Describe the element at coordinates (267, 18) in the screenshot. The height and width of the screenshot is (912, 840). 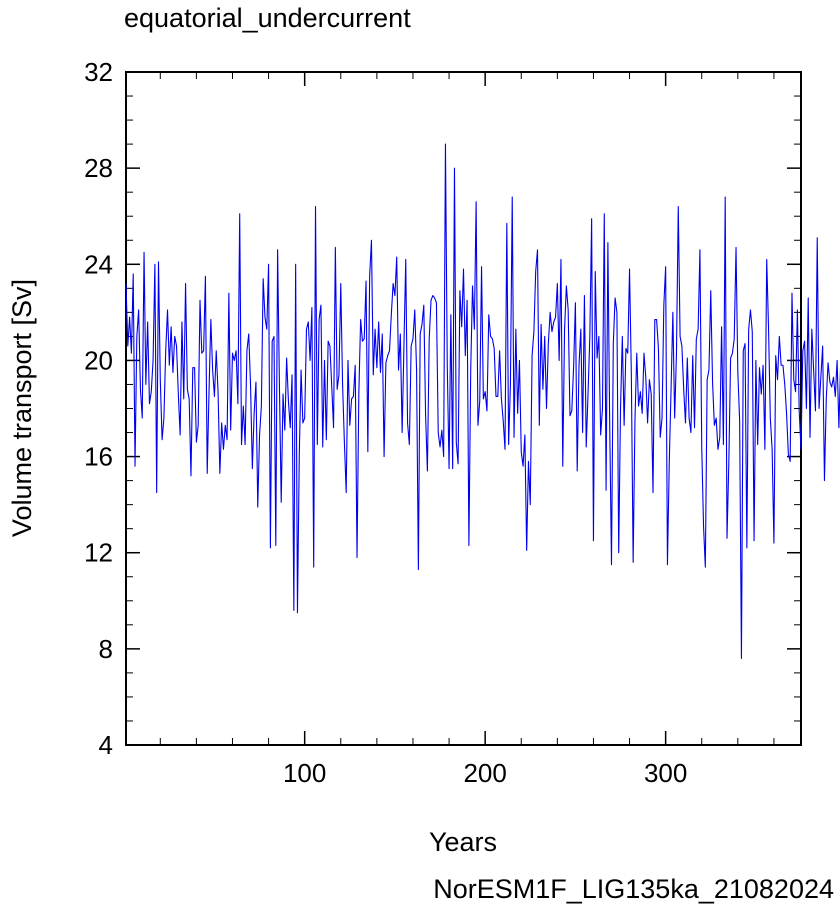
I see `chart-title: equatorial_undercurrent` at that location.